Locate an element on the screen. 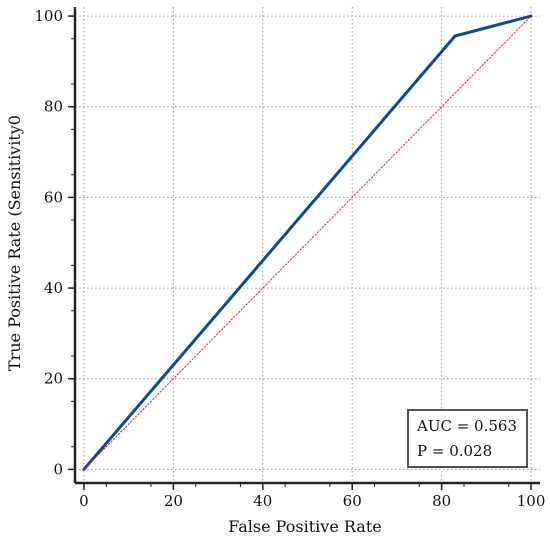 This screenshot has height=541, width=550. x-tick-label-1: 20 is located at coordinates (173, 501).